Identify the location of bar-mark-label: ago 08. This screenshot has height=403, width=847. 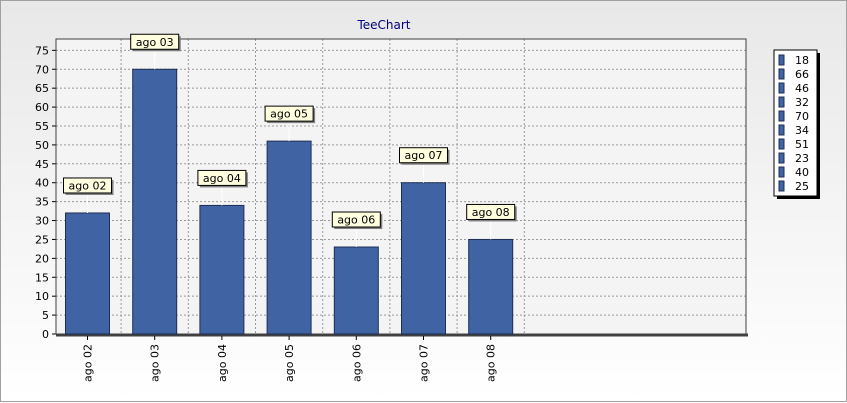
(491, 212).